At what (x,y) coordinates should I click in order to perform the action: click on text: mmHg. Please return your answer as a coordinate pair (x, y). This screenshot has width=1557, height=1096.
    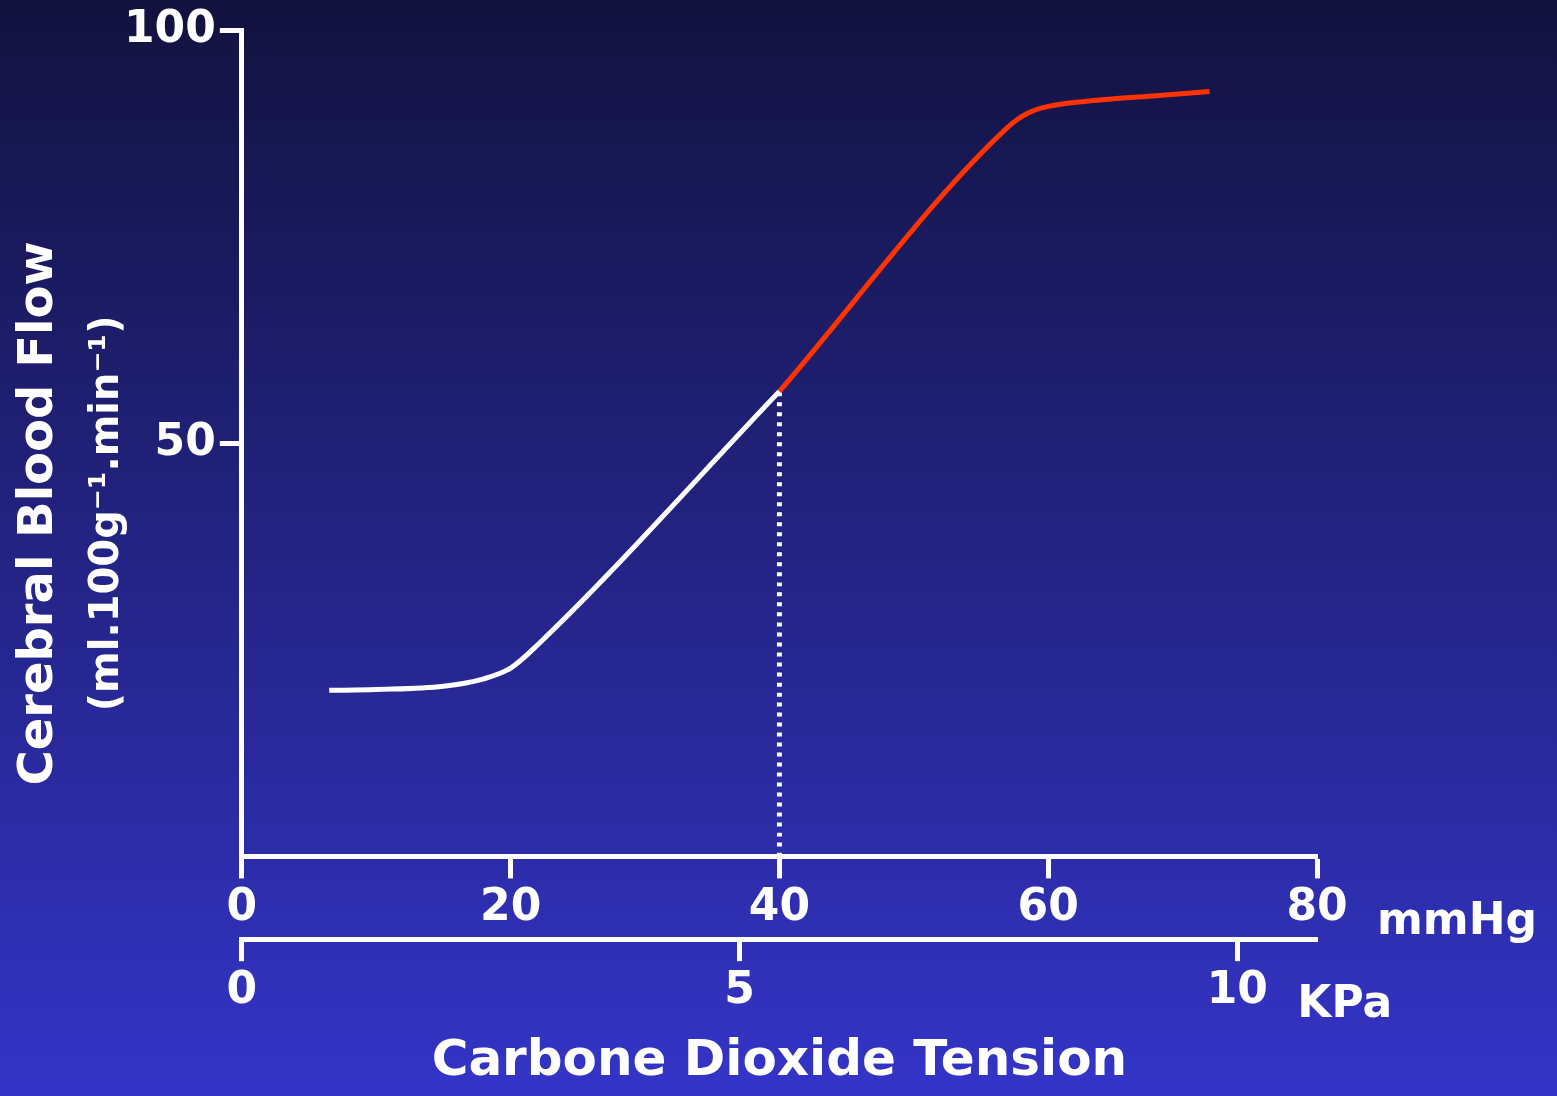
    Looking at the image, I should click on (1457, 918).